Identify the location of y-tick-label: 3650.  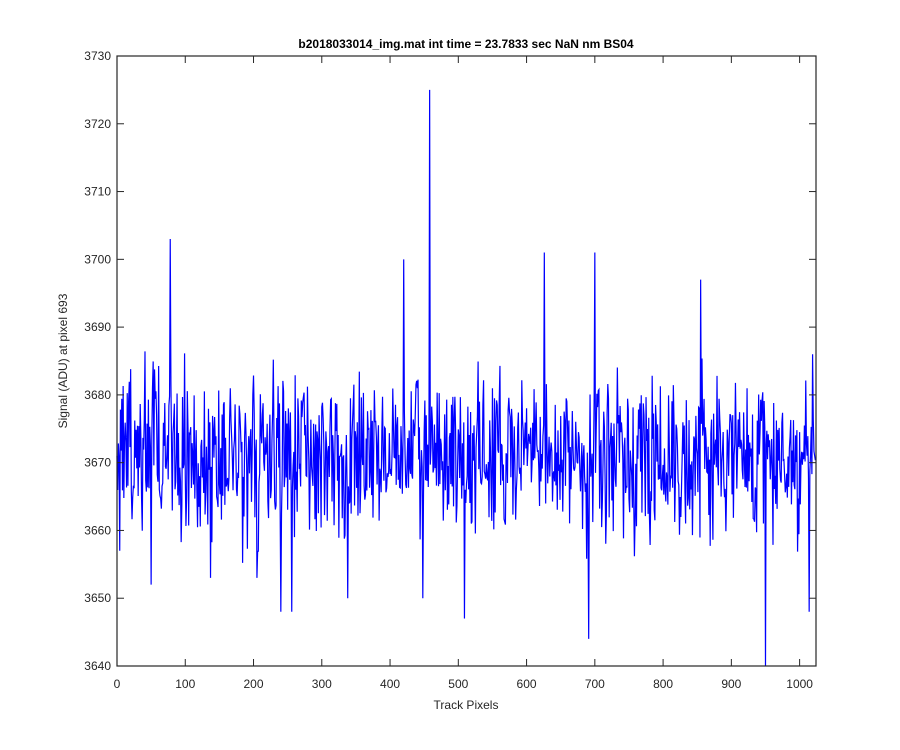
(97, 598).